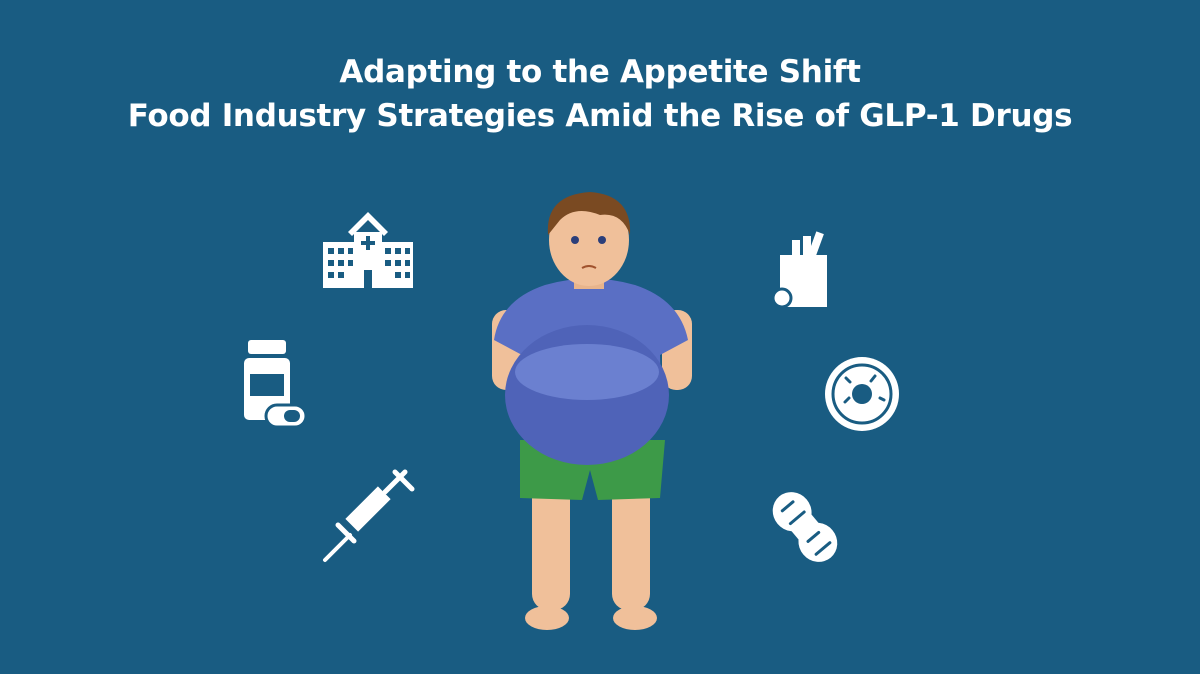  What do you see at coordinates (368, 250) in the screenshot?
I see `hospital-icon` at bounding box center [368, 250].